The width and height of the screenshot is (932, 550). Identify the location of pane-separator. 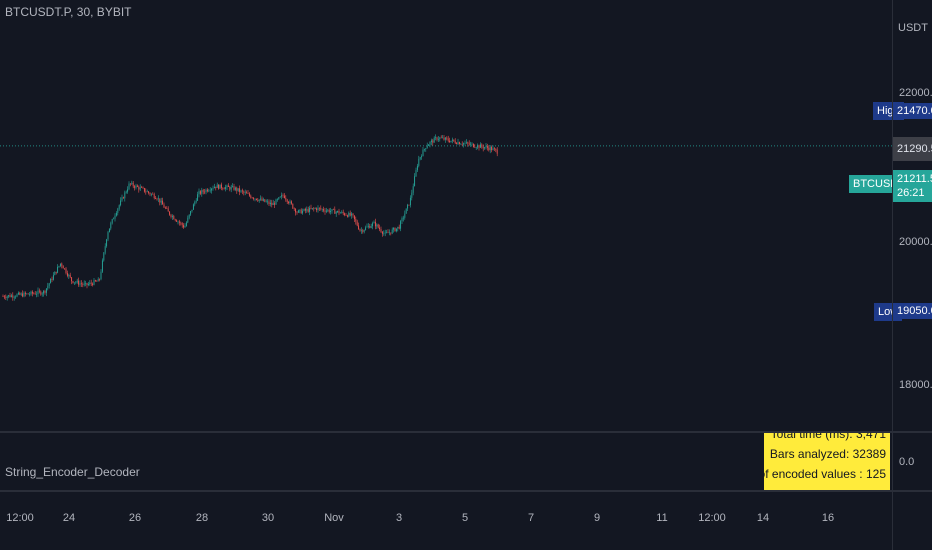
(466, 432).